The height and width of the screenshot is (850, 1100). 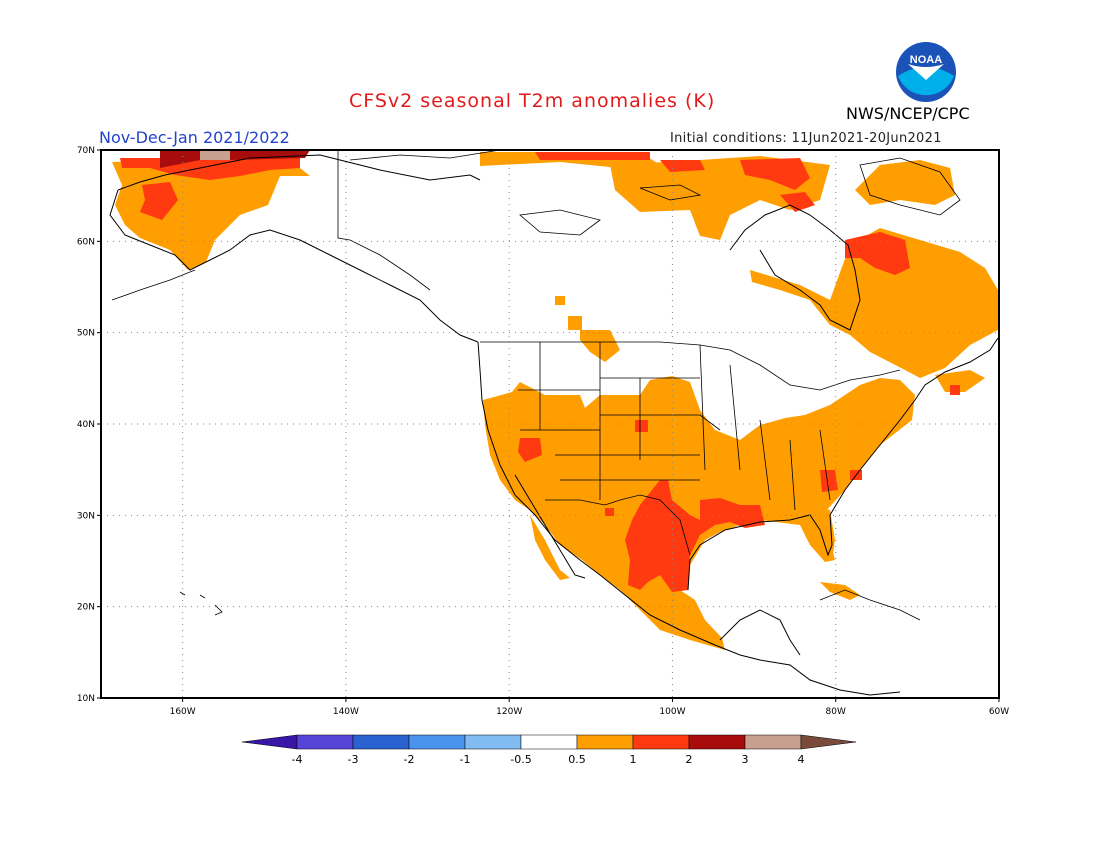 What do you see at coordinates (409, 759) in the screenshot?
I see `legend-label: -2` at bounding box center [409, 759].